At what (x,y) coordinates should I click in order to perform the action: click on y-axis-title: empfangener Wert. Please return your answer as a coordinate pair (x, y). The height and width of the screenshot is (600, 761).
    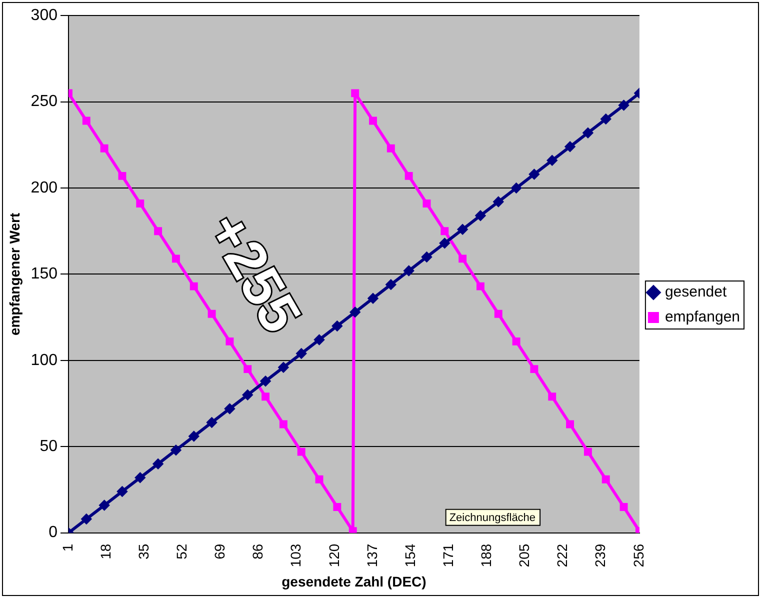
    Looking at the image, I should click on (14, 274).